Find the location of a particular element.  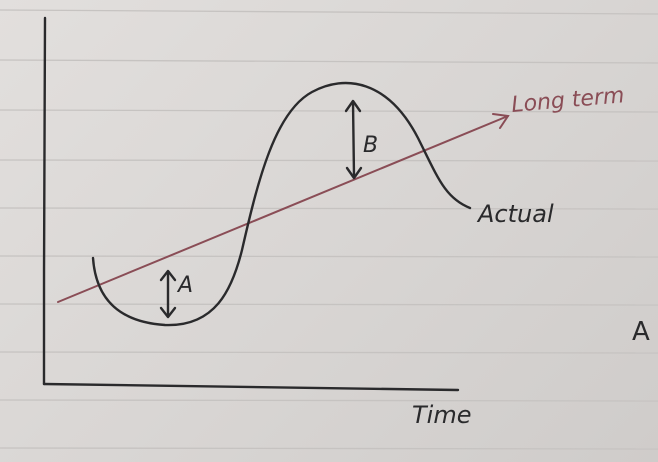

gap-b-label: B is located at coordinates (370, 145).